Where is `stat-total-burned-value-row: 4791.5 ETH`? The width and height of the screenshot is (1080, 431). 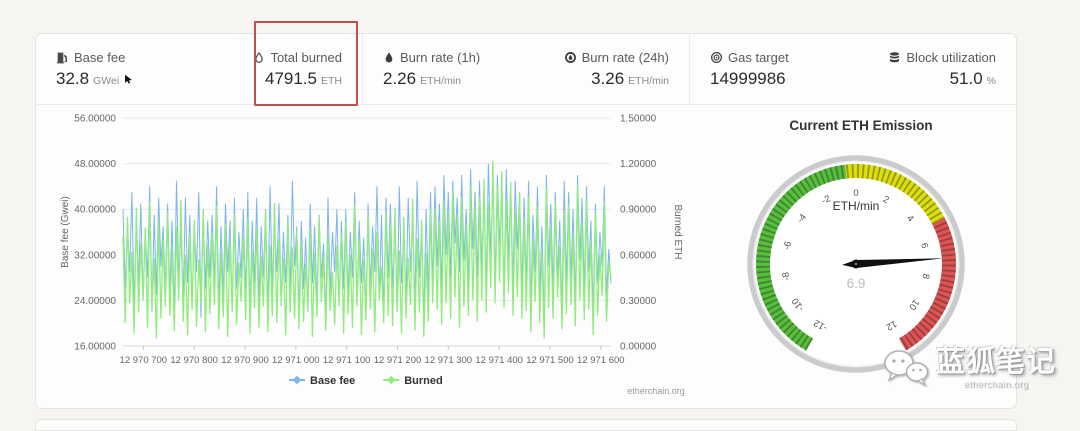 stat-total-burned-value-row: 4791.5 ETH is located at coordinates (303, 79).